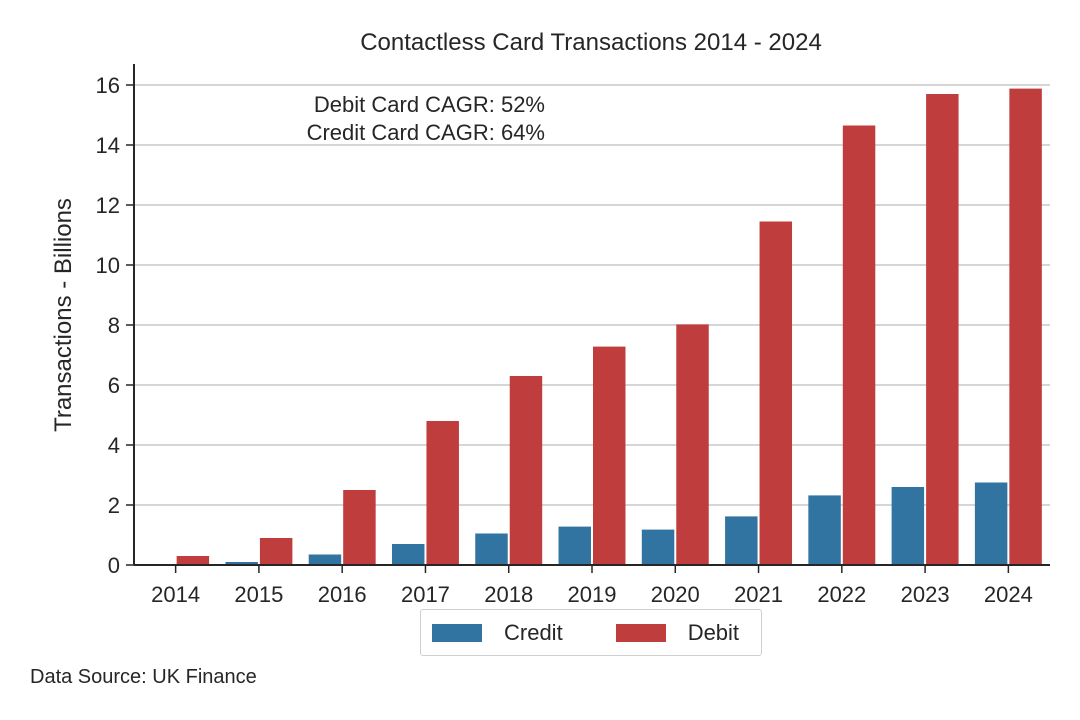 Image resolution: width=1080 pixels, height=720 pixels. Describe the element at coordinates (114, 445) in the screenshot. I see `y-tick-label-4: 4` at that location.